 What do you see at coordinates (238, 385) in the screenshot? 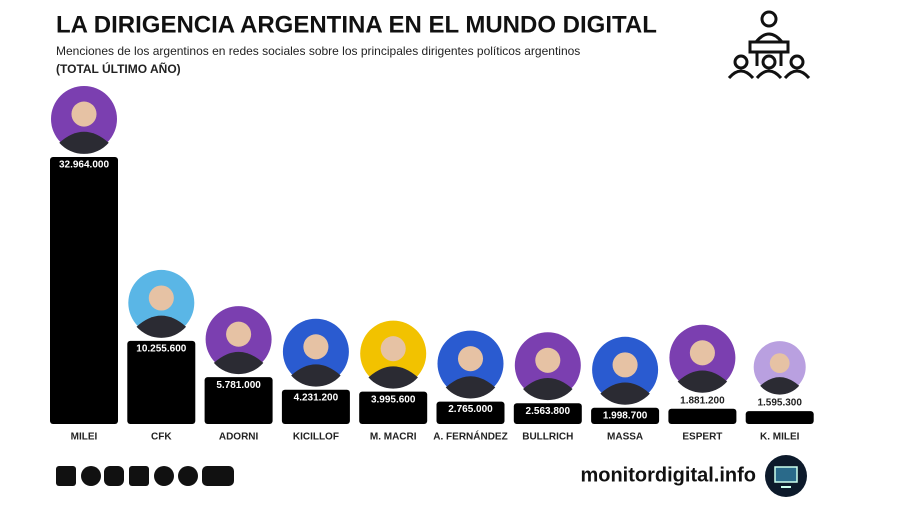
I see `value-label: 5.781.000` at bounding box center [238, 385].